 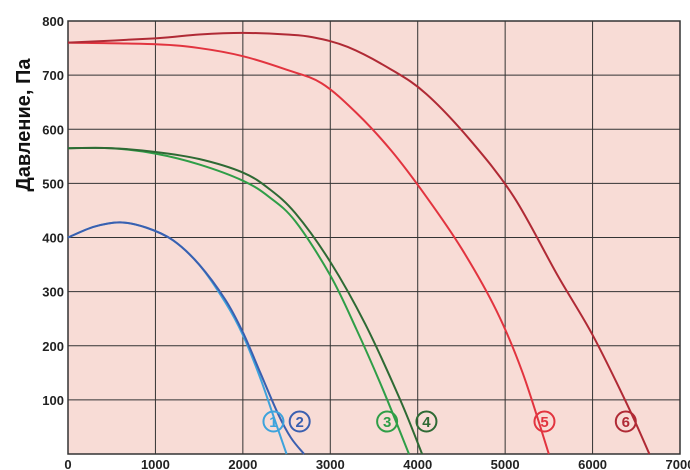 What do you see at coordinates (330, 463) in the screenshot?
I see `x-tick-label: 3000` at bounding box center [330, 463].